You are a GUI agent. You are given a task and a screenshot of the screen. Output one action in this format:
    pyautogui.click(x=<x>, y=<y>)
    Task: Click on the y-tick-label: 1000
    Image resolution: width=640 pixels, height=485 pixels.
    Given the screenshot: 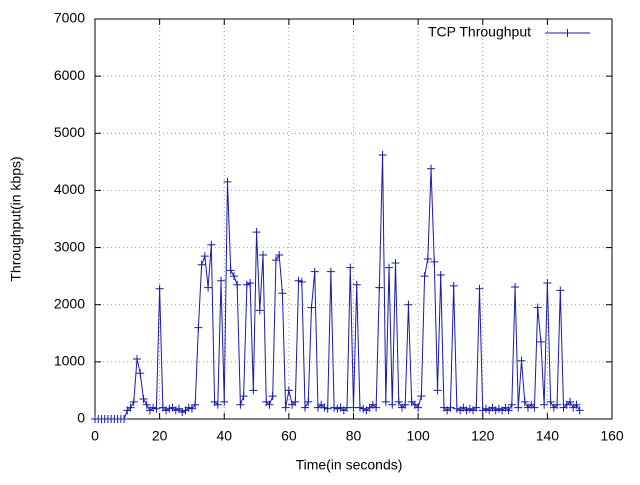 What is the action you would take?
    pyautogui.click(x=69, y=361)
    